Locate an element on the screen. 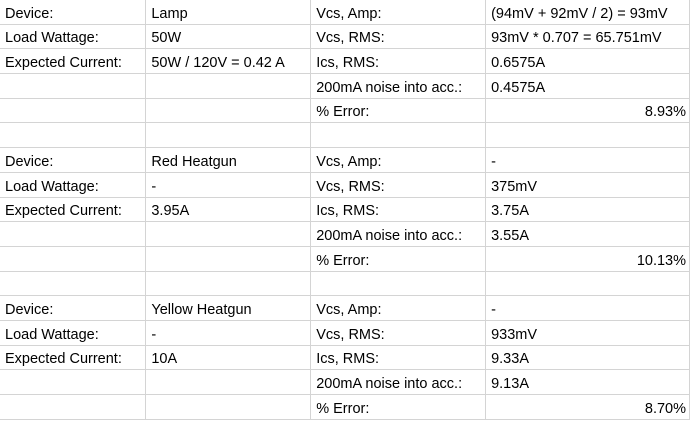 Image resolution: width=690 pixels, height=423 pixels. cell-measure-value: 3.75A is located at coordinates (587, 210).